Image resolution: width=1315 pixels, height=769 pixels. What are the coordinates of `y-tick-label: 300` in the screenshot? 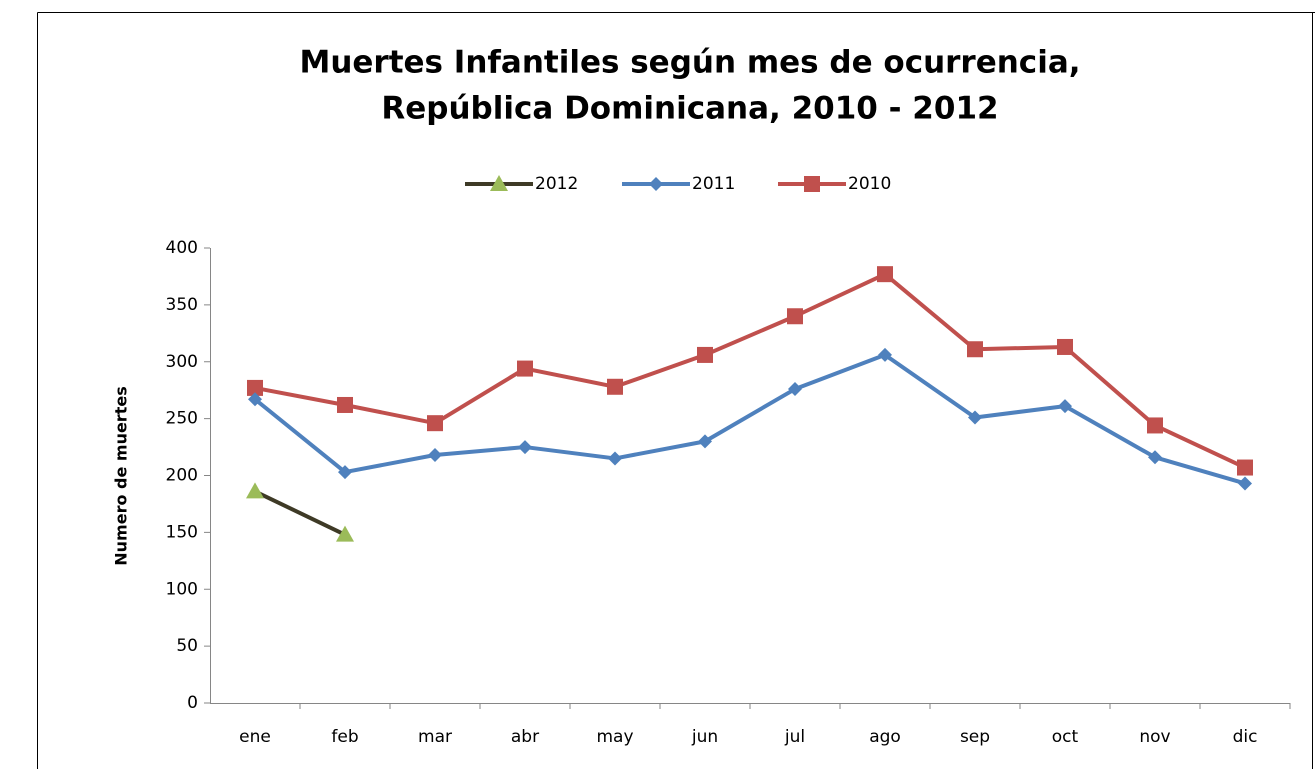 It's located at (182, 362).